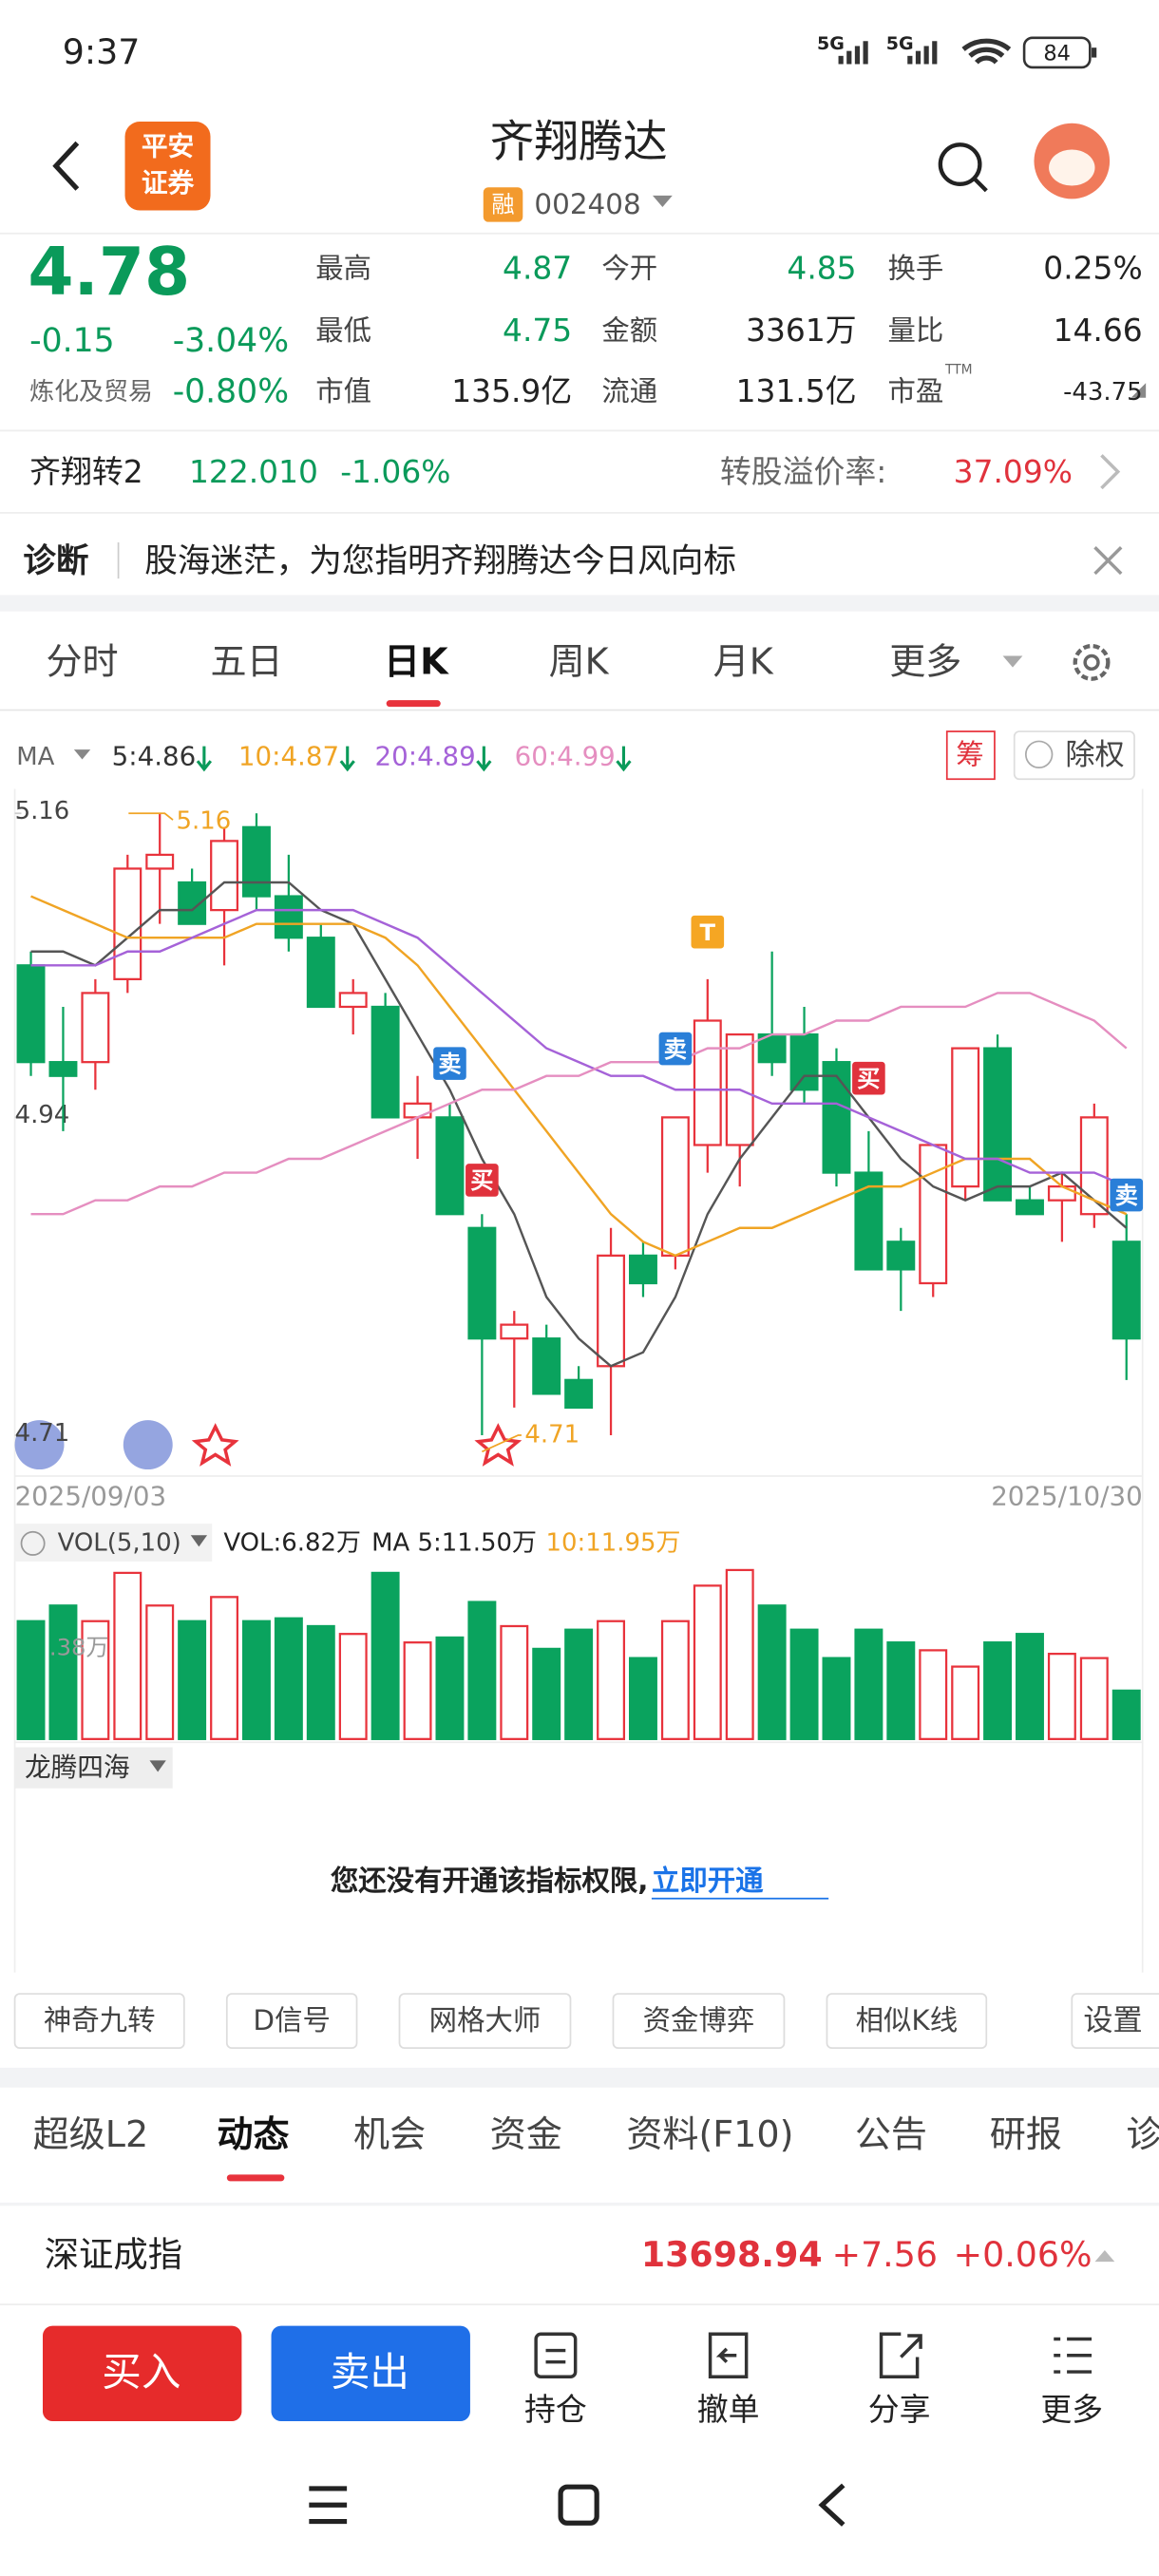  Describe the element at coordinates (728, 2409) in the screenshot. I see `action-label: 撤单` at that location.